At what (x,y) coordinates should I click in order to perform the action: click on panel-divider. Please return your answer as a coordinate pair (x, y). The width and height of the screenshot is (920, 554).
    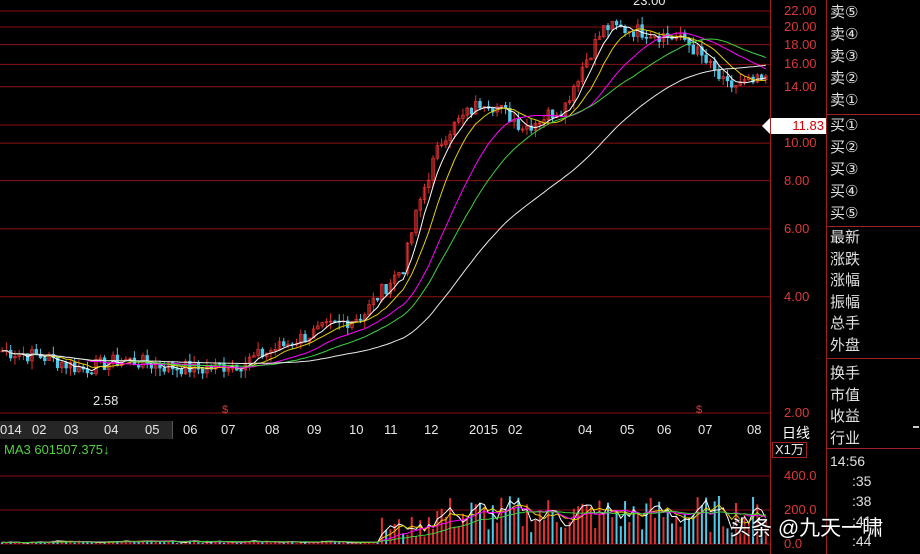
    Looking at the image, I should click on (826, 277).